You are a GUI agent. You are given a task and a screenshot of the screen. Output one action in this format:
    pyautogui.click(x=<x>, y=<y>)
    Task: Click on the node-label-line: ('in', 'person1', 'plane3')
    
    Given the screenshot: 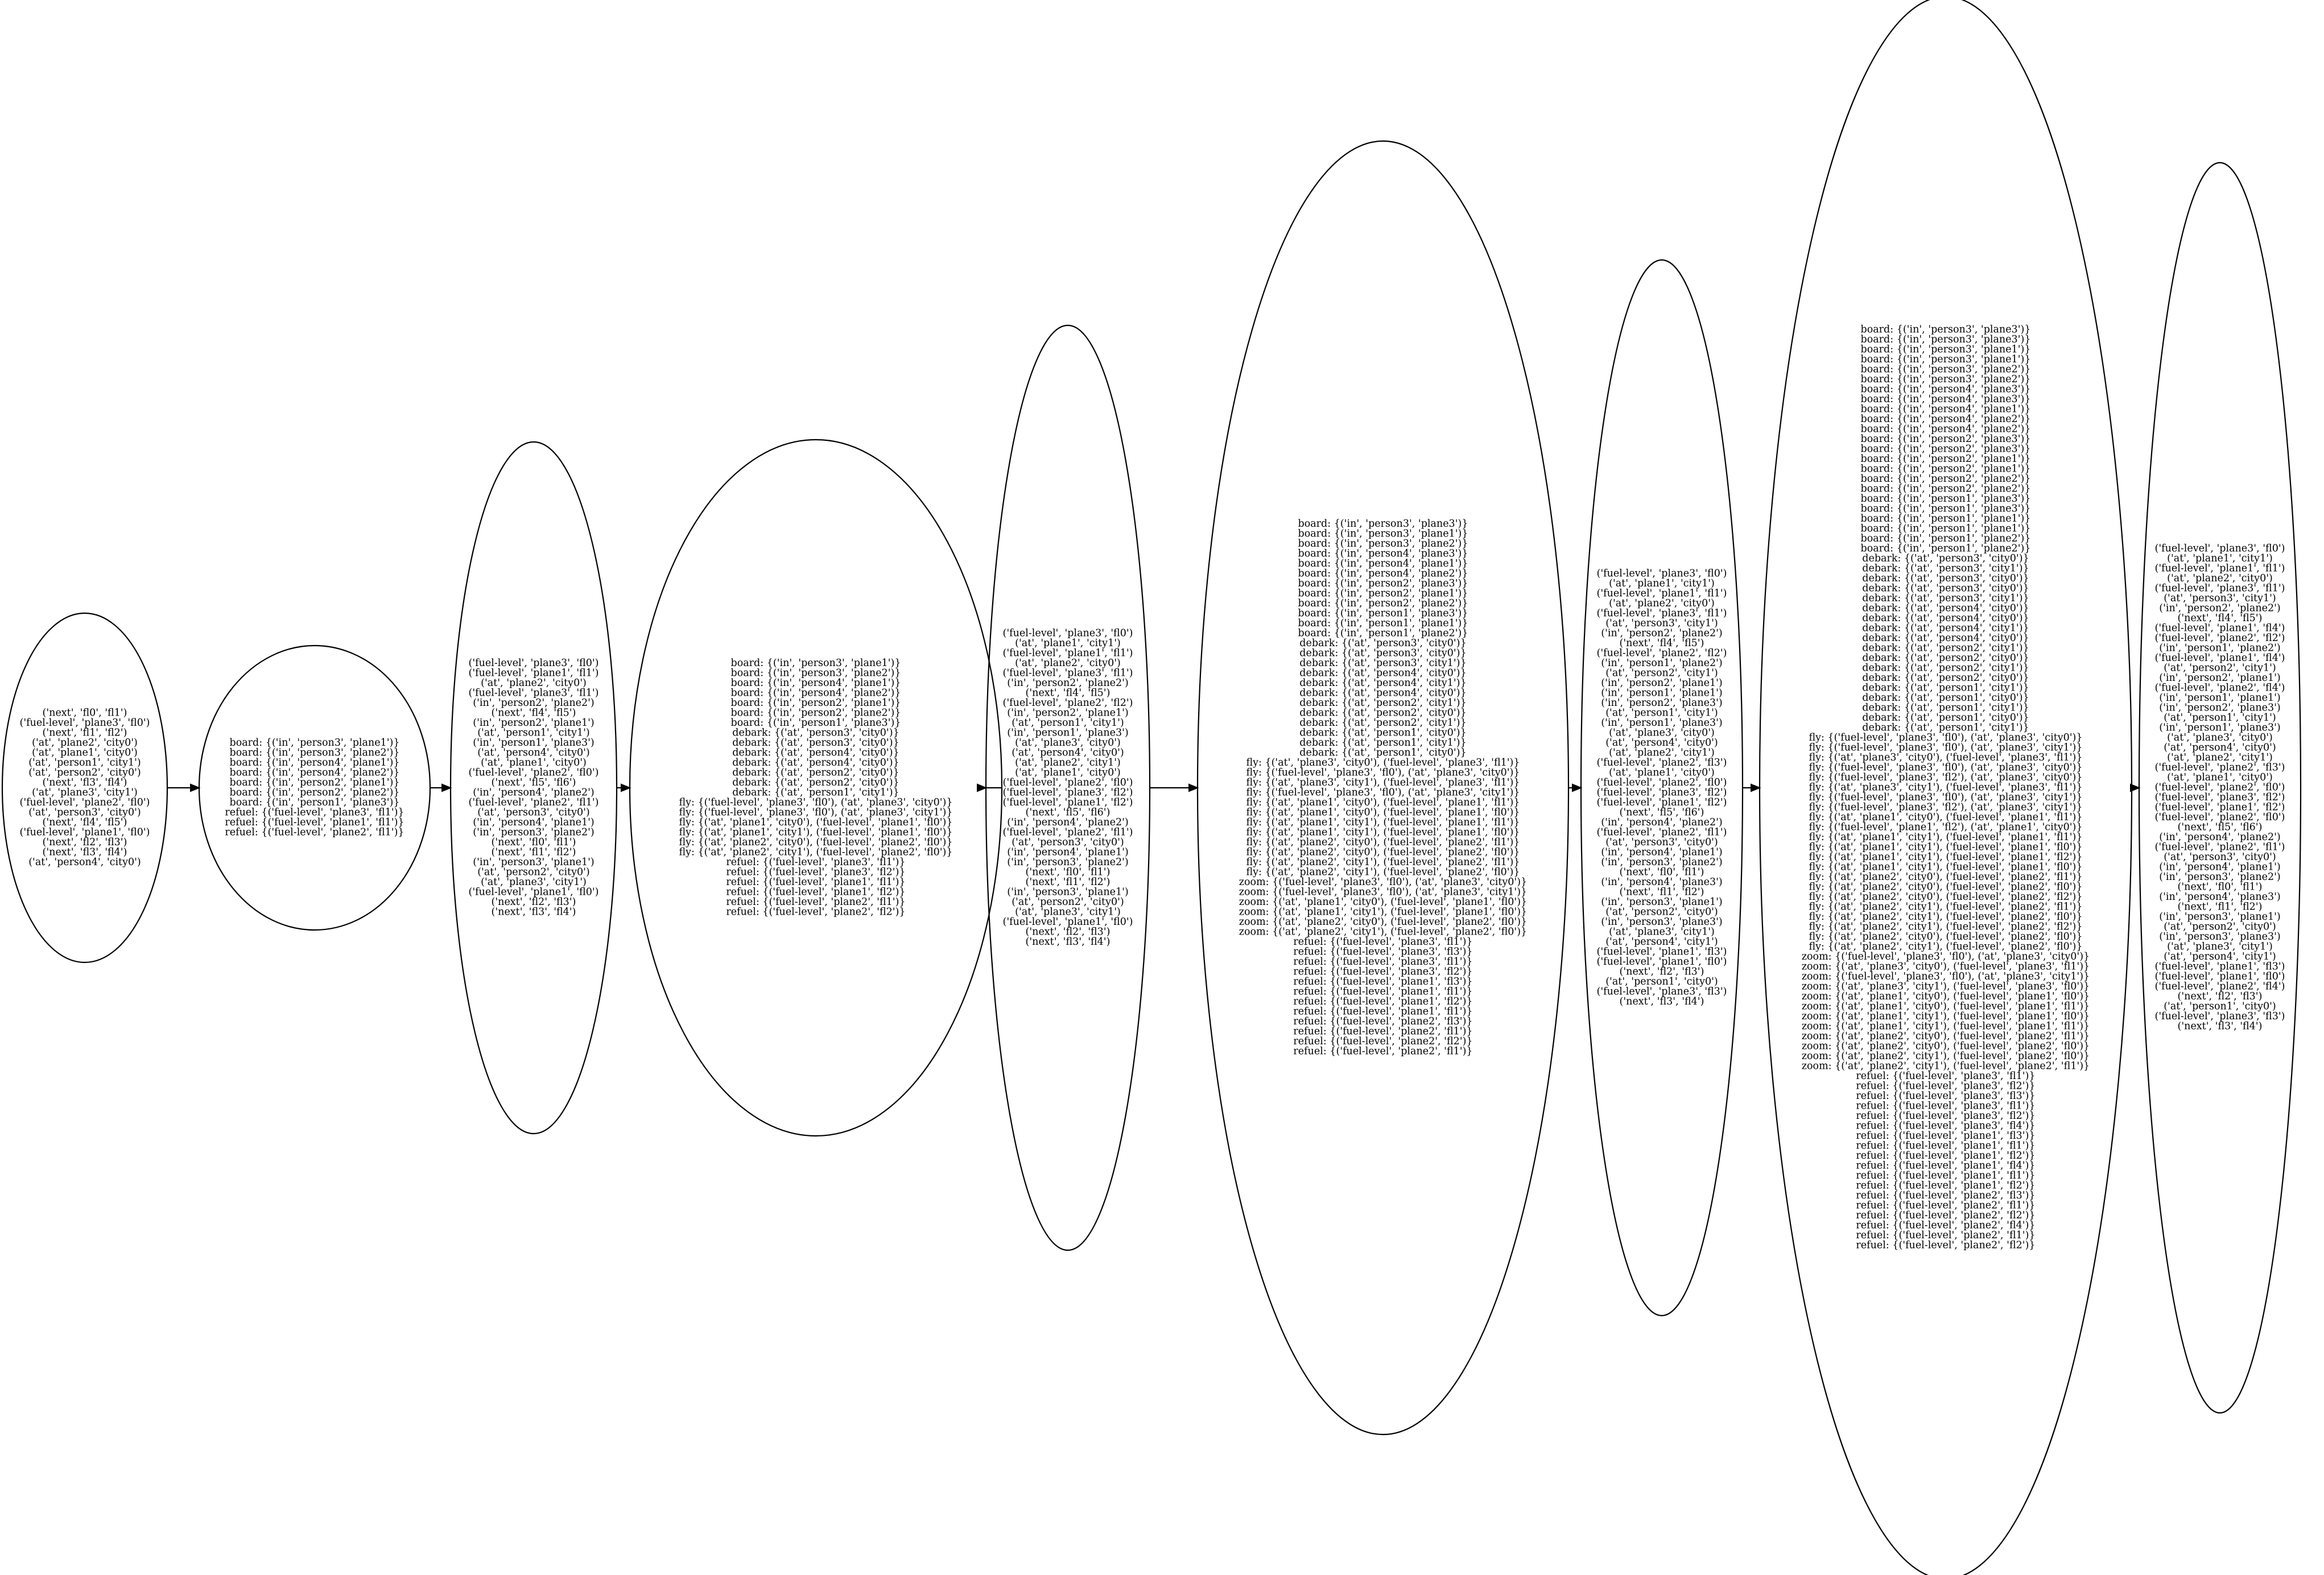 What is the action you would take?
    pyautogui.click(x=1067, y=732)
    